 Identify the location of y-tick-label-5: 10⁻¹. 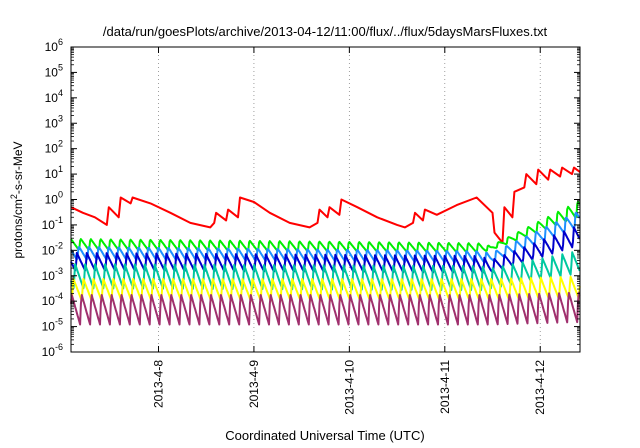
(52, 223).